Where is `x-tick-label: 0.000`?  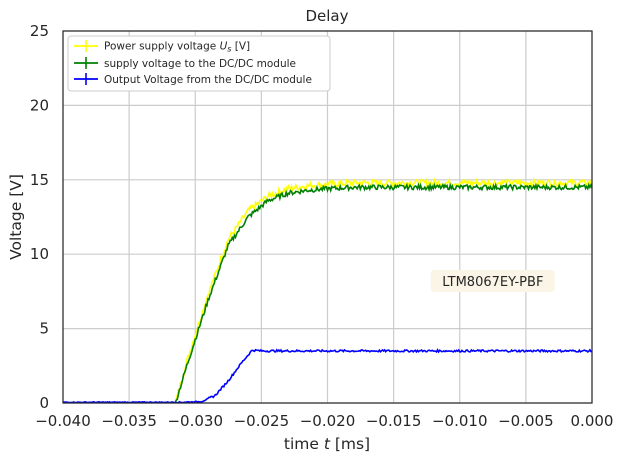 x-tick-label: 0.000 is located at coordinates (592, 421).